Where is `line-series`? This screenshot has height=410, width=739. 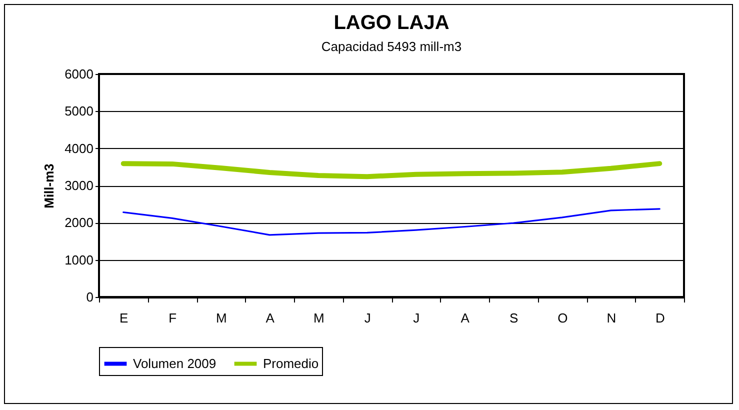
line-series is located at coordinates (391, 222).